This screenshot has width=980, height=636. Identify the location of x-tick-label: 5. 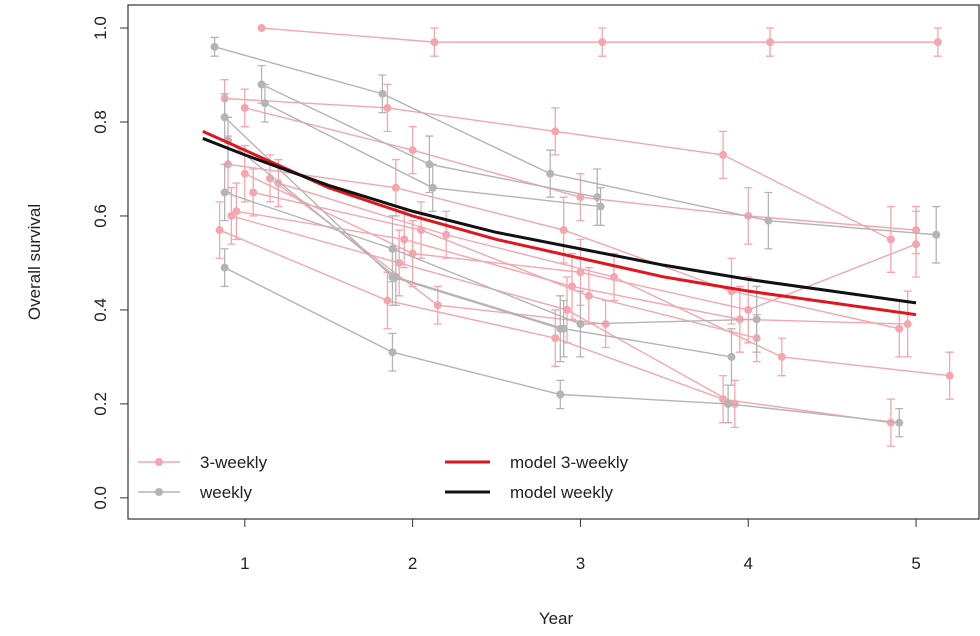
(915, 563).